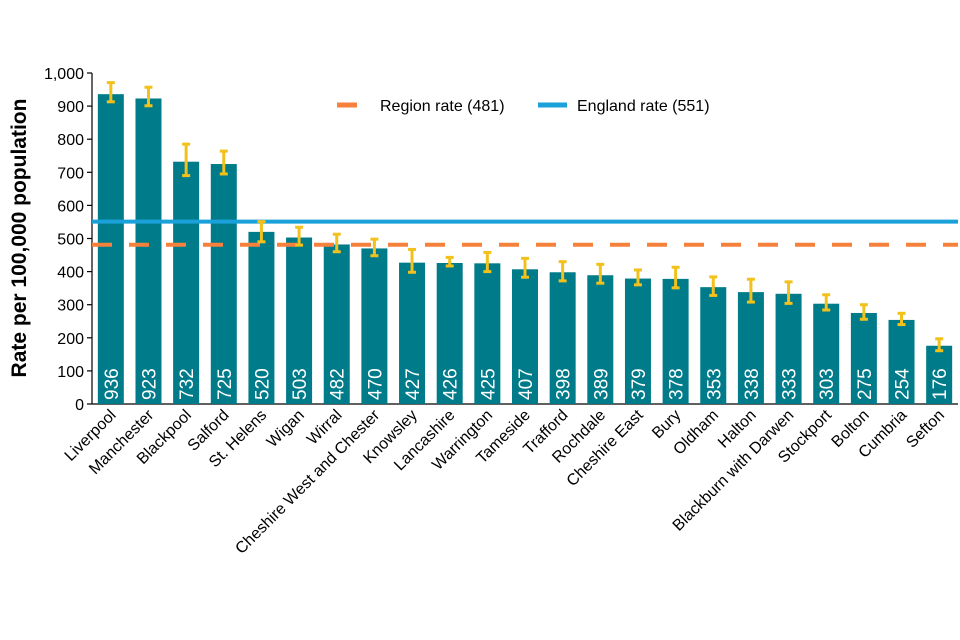  I want to click on bar-liverpool, so click(110, 249).